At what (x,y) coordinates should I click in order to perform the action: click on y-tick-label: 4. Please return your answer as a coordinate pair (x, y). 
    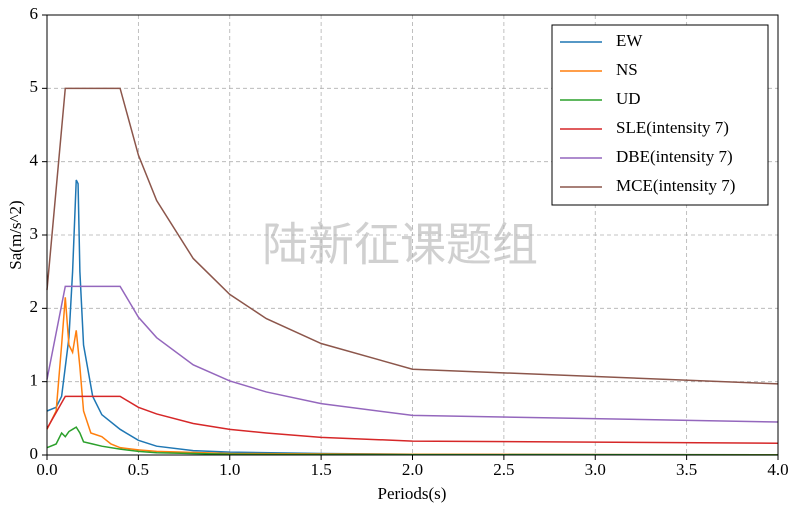
    Looking at the image, I should click on (34, 160).